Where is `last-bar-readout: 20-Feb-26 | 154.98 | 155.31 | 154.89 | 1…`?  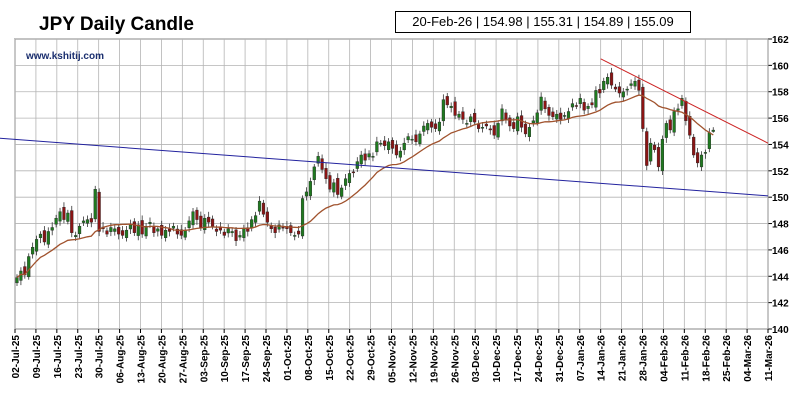
last-bar-readout: 20-Feb-26 | 154.98 | 155.31 | 154.89 | 1… is located at coordinates (543, 22).